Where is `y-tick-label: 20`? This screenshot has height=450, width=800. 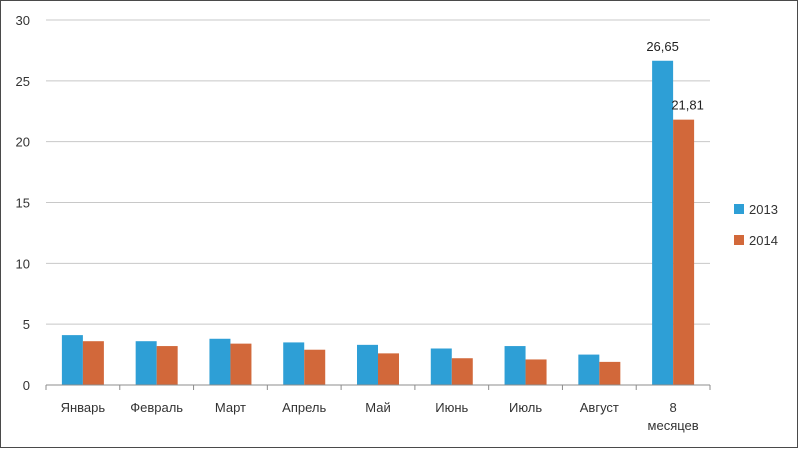
y-tick-label: 20 is located at coordinates (23, 142).